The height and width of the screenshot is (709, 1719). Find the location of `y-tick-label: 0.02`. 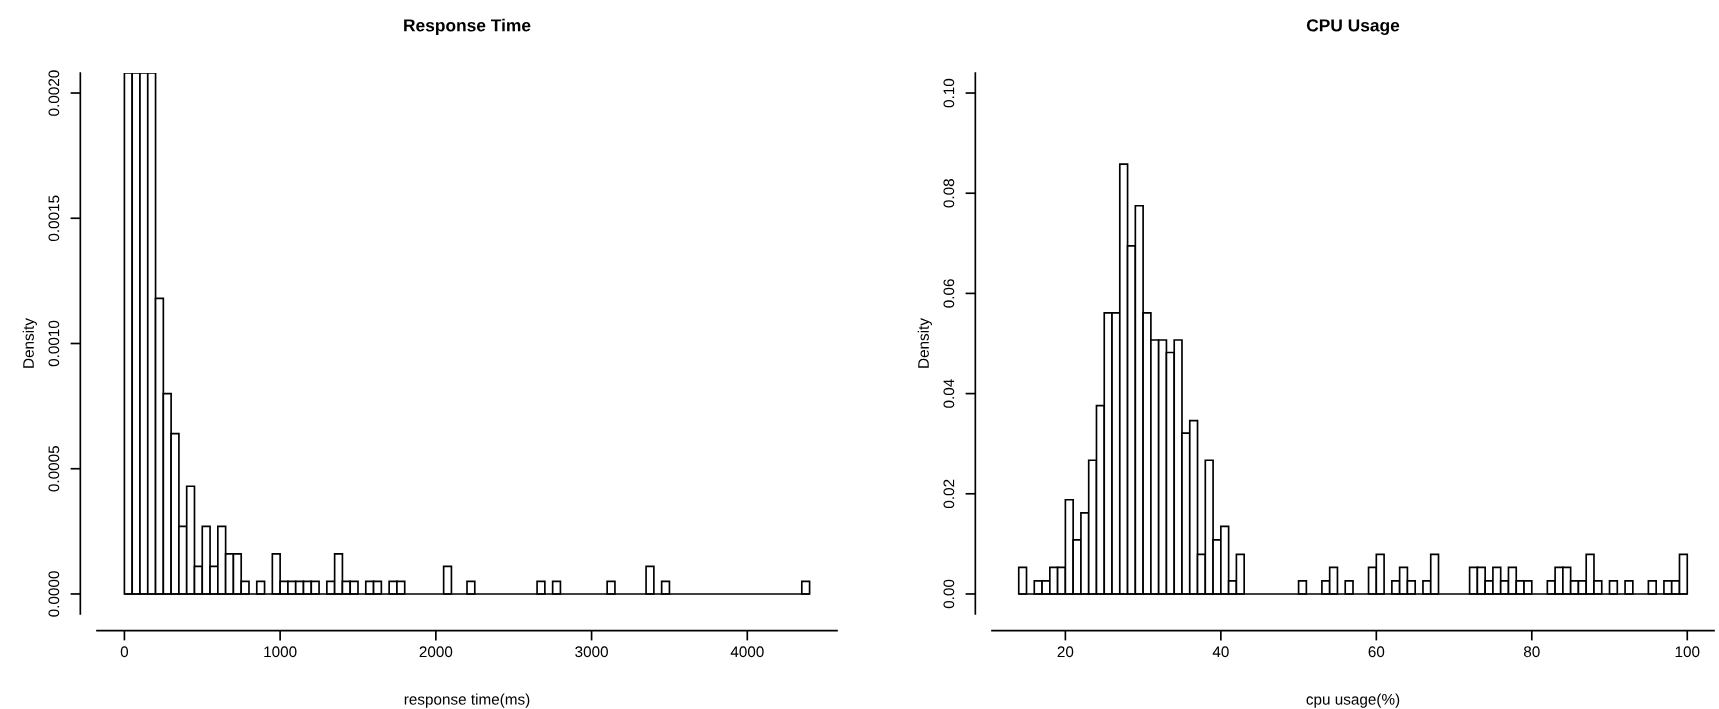

y-tick-label: 0.02 is located at coordinates (949, 494).